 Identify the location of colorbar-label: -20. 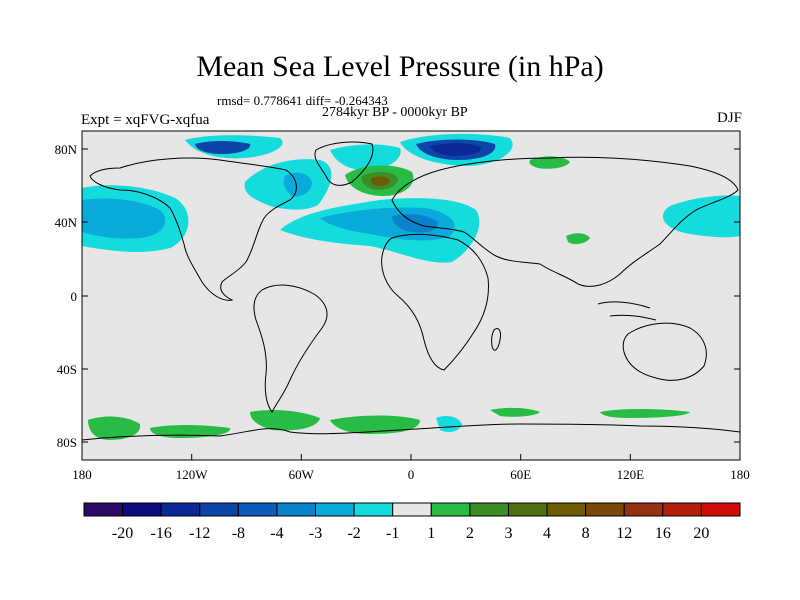
(122, 533).